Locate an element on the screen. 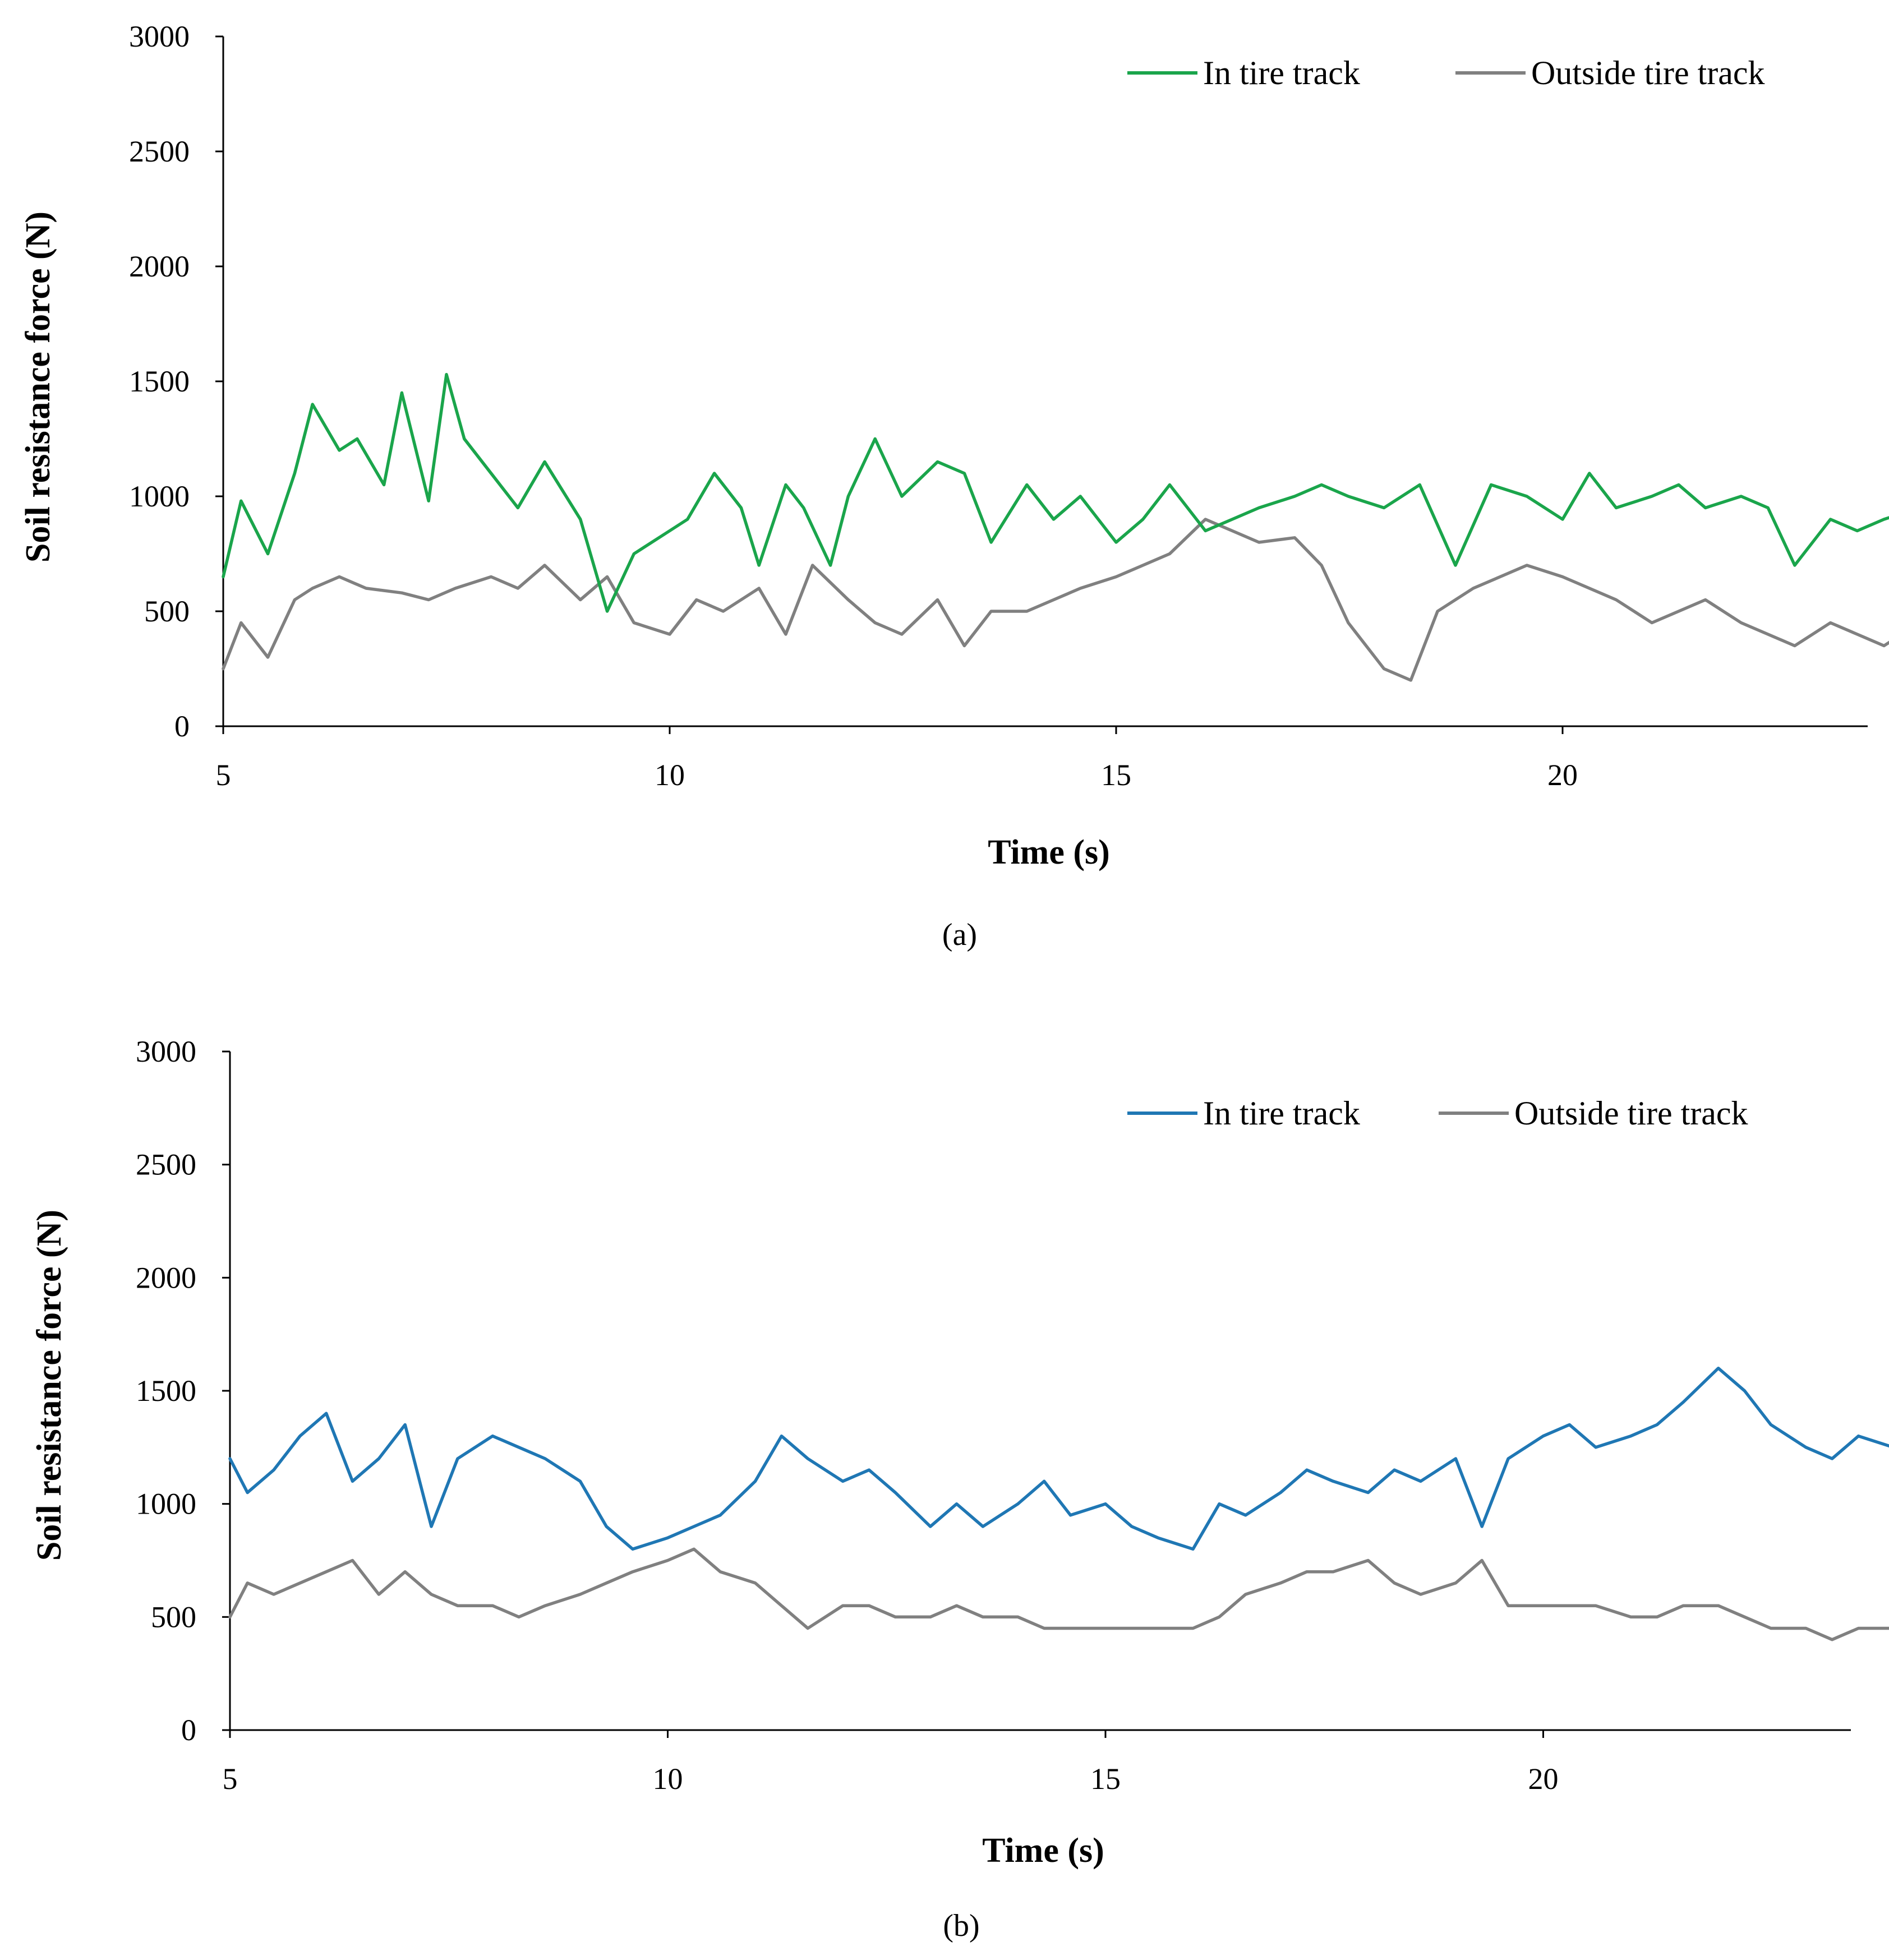 Image resolution: width=1889 pixels, height=1960 pixels. panel-a-x-tick-label: 10 is located at coordinates (670, 775).